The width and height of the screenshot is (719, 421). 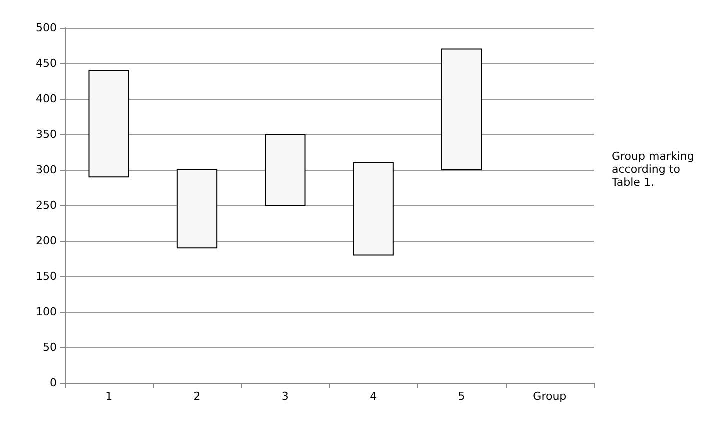 What do you see at coordinates (109, 396) in the screenshot?
I see `x-tick-label: 1` at bounding box center [109, 396].